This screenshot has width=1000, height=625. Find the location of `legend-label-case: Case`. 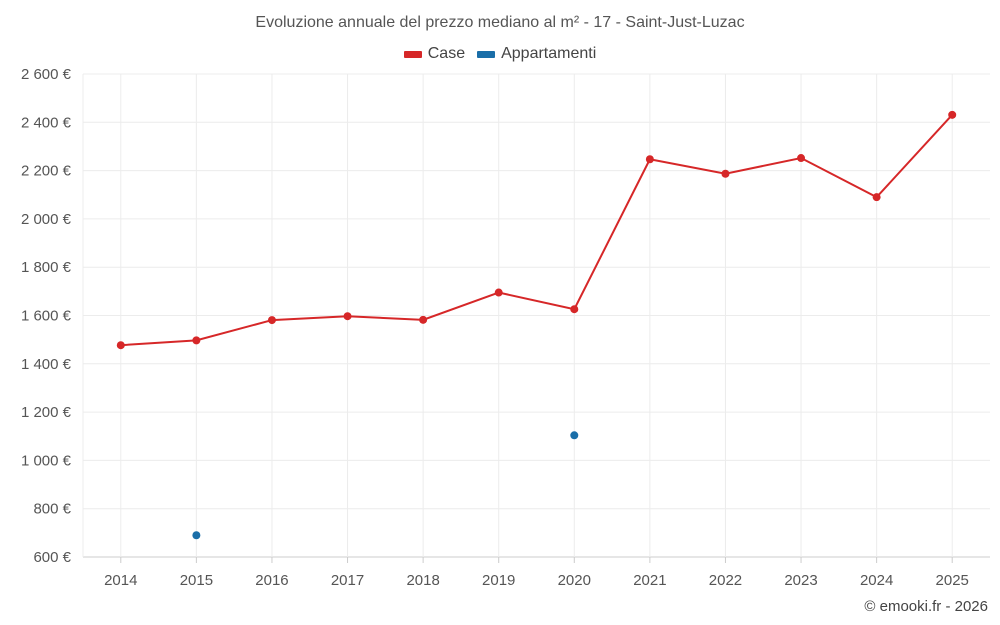

legend-label-case: Case is located at coordinates (446, 53).